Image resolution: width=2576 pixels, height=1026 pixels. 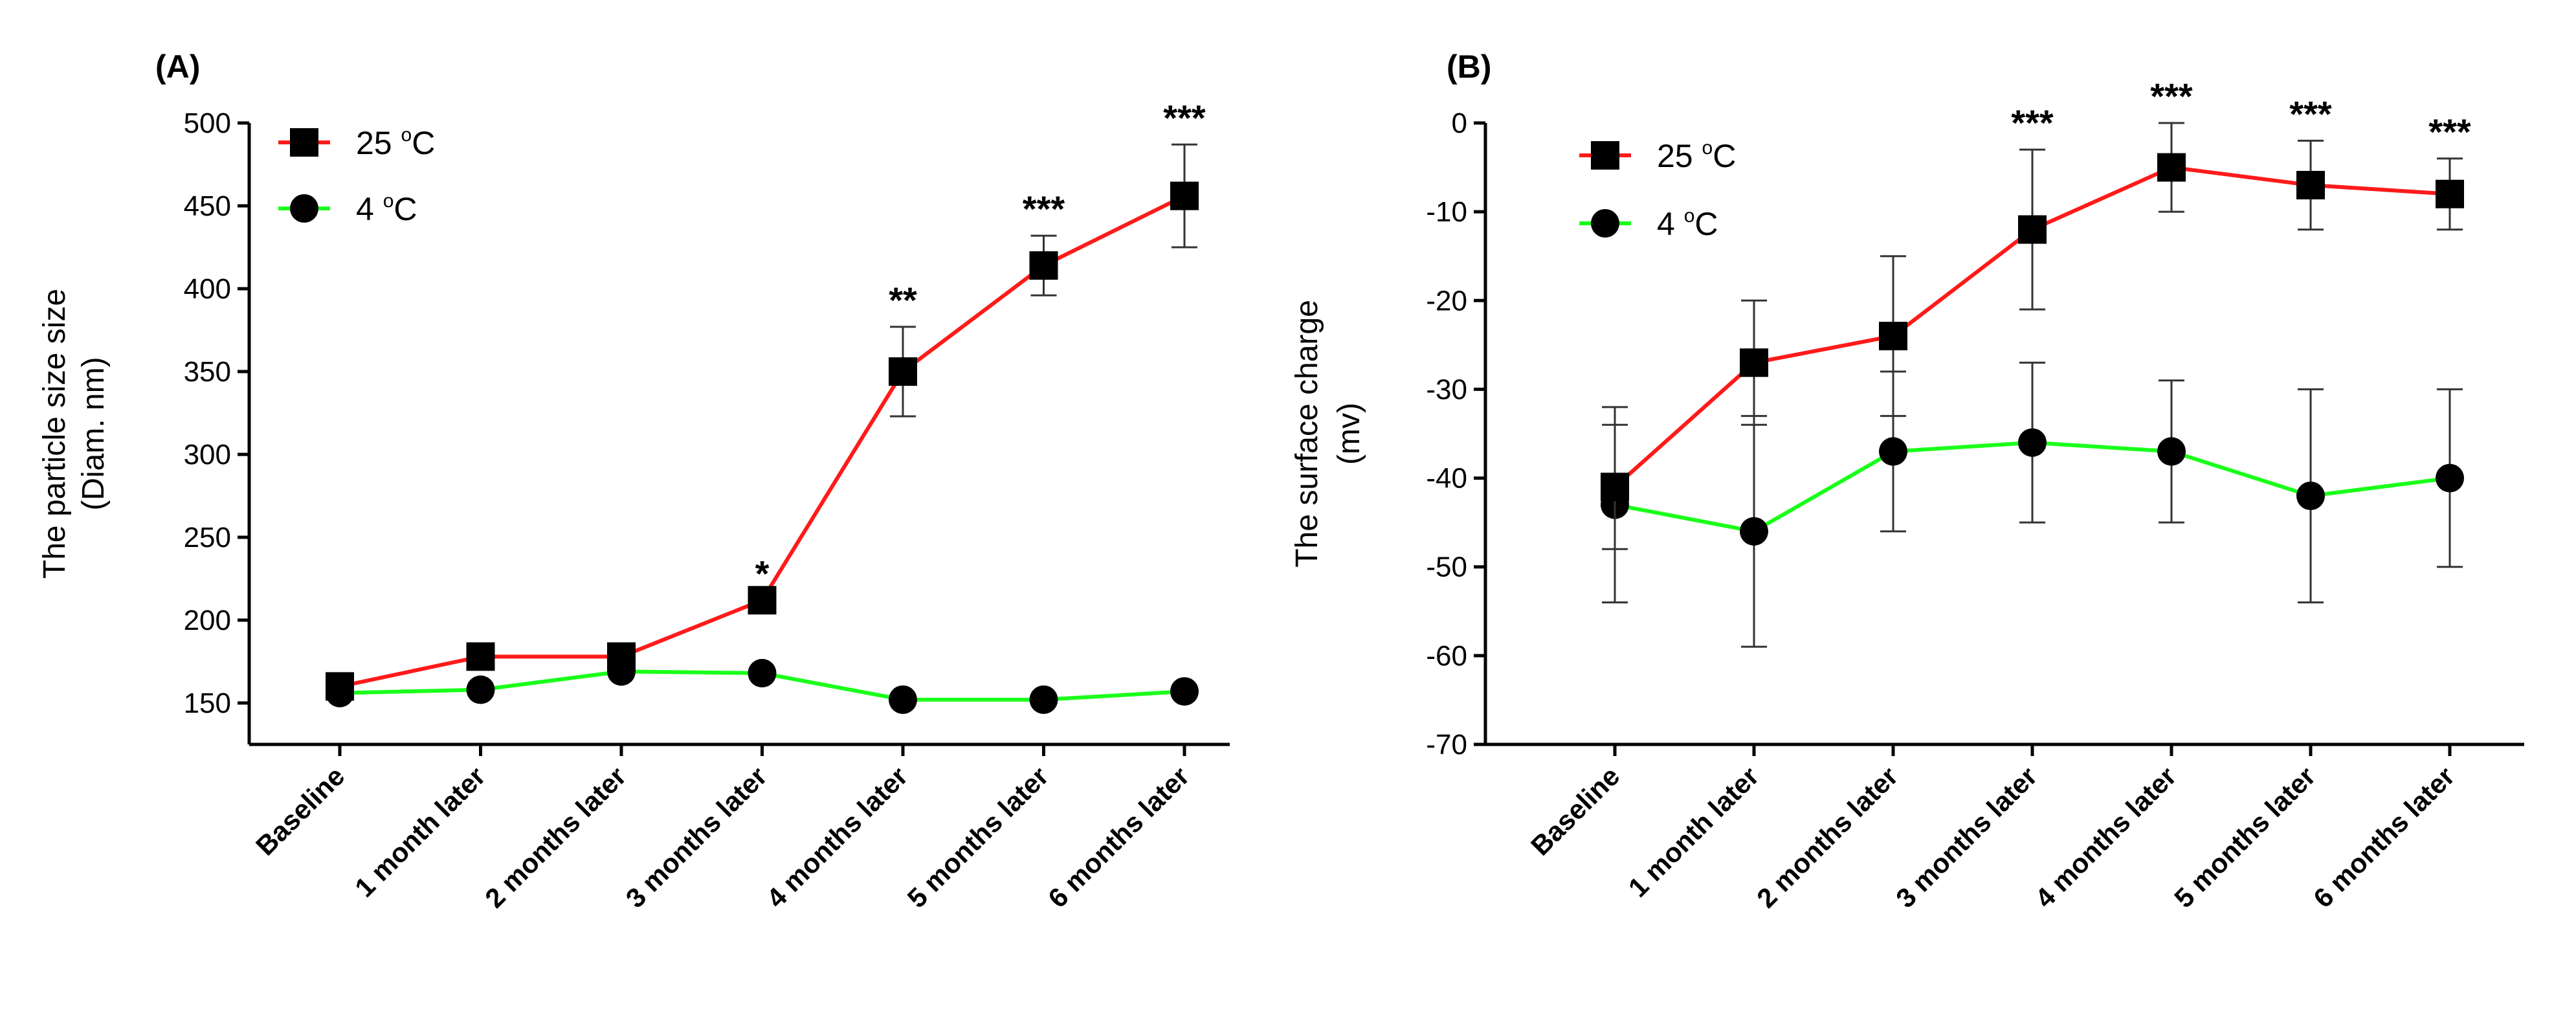 I want to click on y-tick-label: -30, so click(x=1446, y=389).